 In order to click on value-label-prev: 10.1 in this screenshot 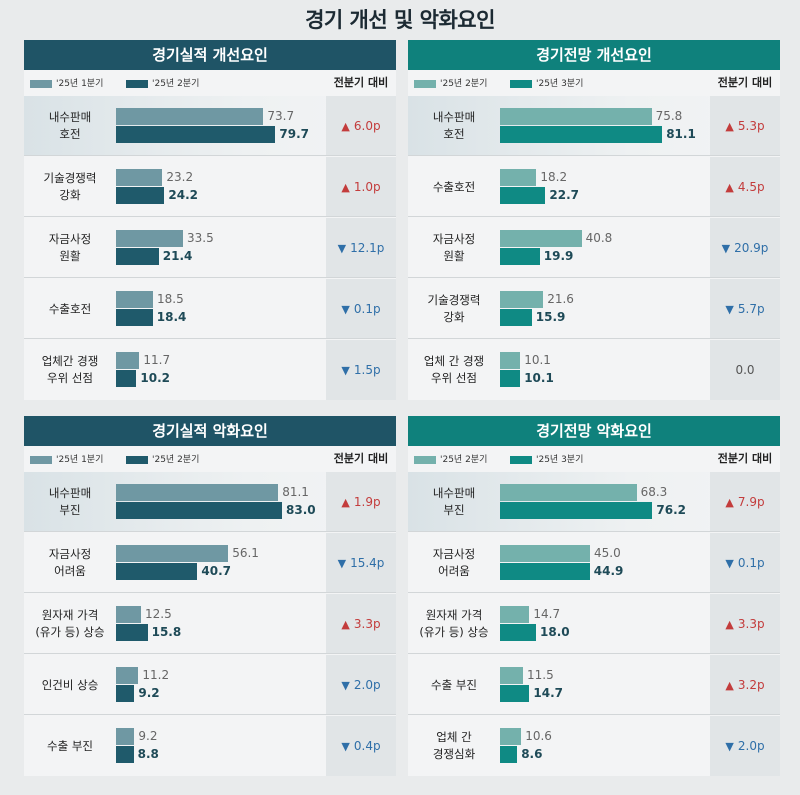, I will do `click(537, 360)`.